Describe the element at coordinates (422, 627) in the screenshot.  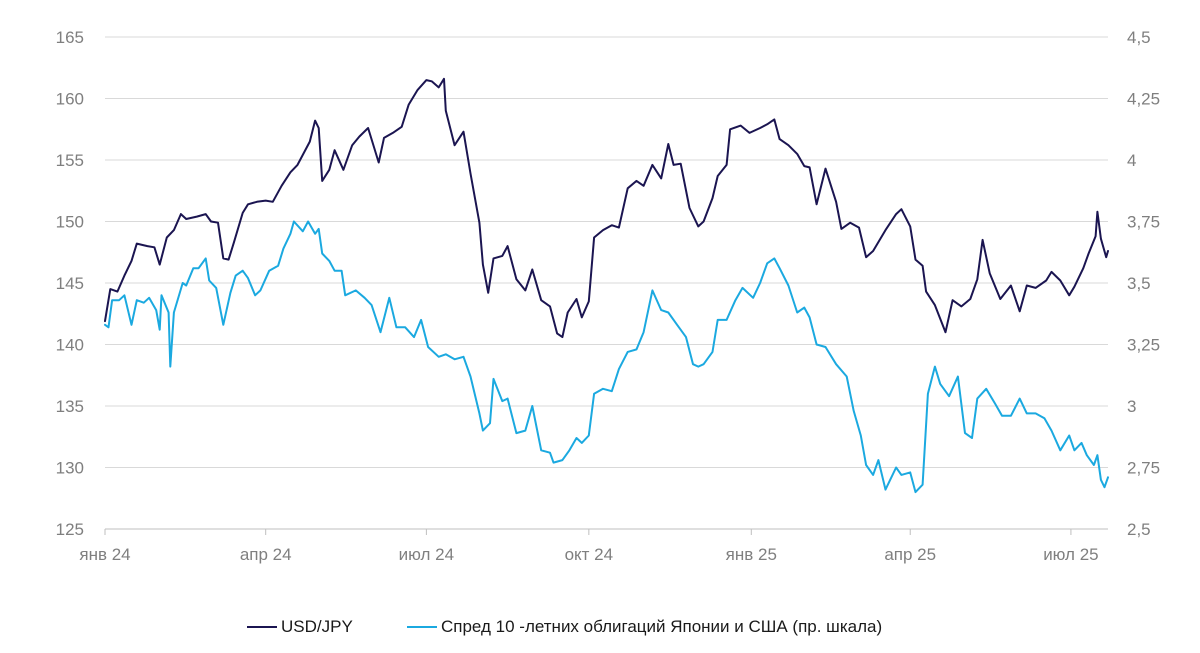
I see `legend-swatch-spread` at that location.